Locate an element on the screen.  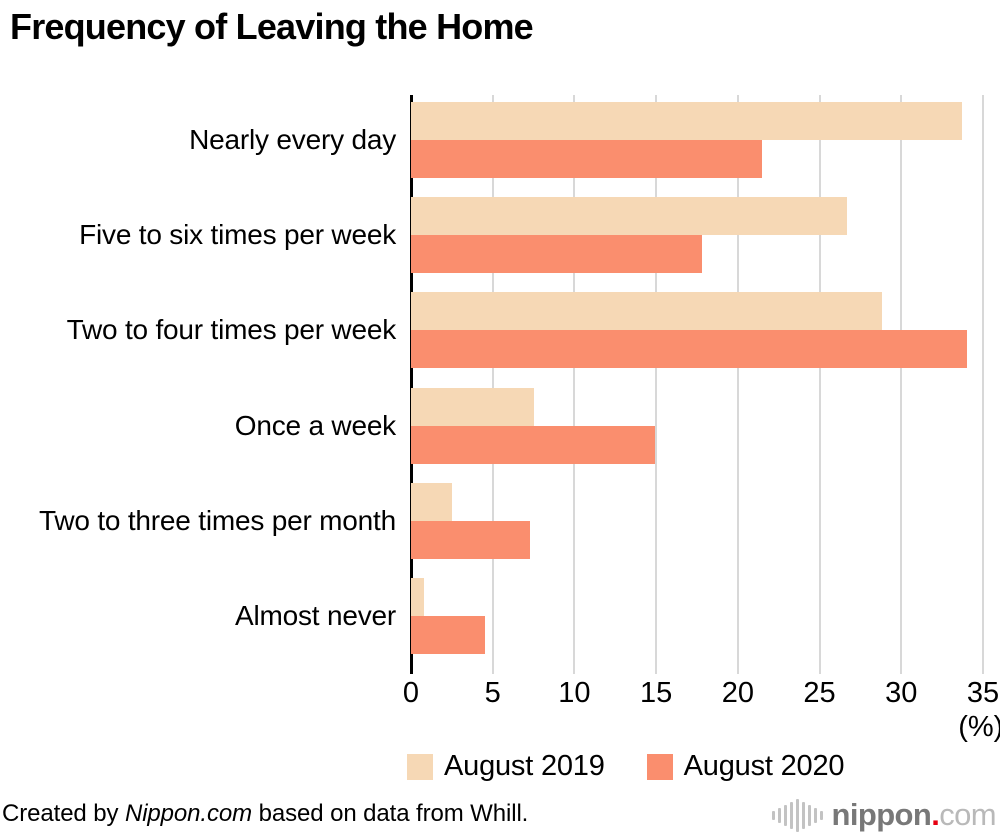
legend-entry: August 2020 is located at coordinates (745, 766).